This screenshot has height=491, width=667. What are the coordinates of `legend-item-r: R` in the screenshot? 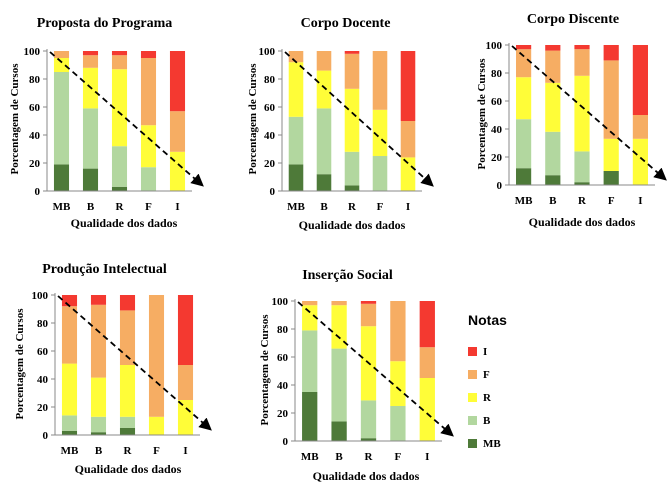 It's located at (487, 397).